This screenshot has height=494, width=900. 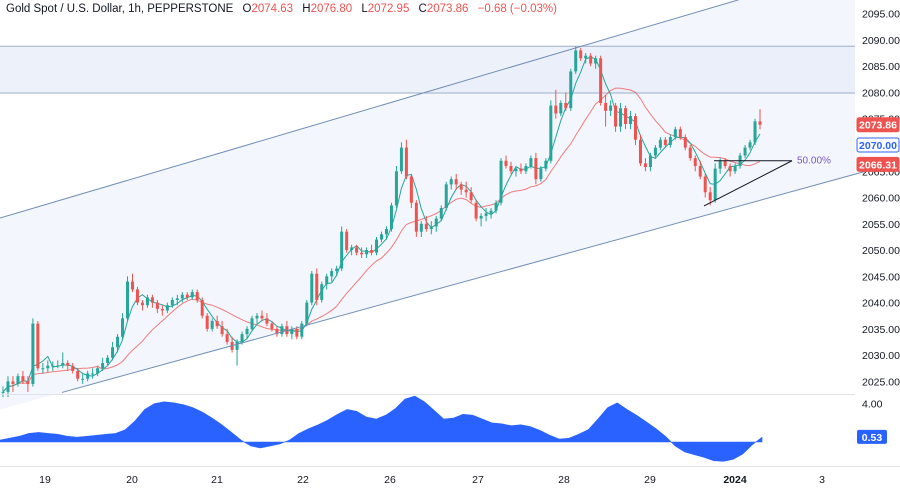 What do you see at coordinates (881, 304) in the screenshot?
I see `y-tick-label: 2040.00` at bounding box center [881, 304].